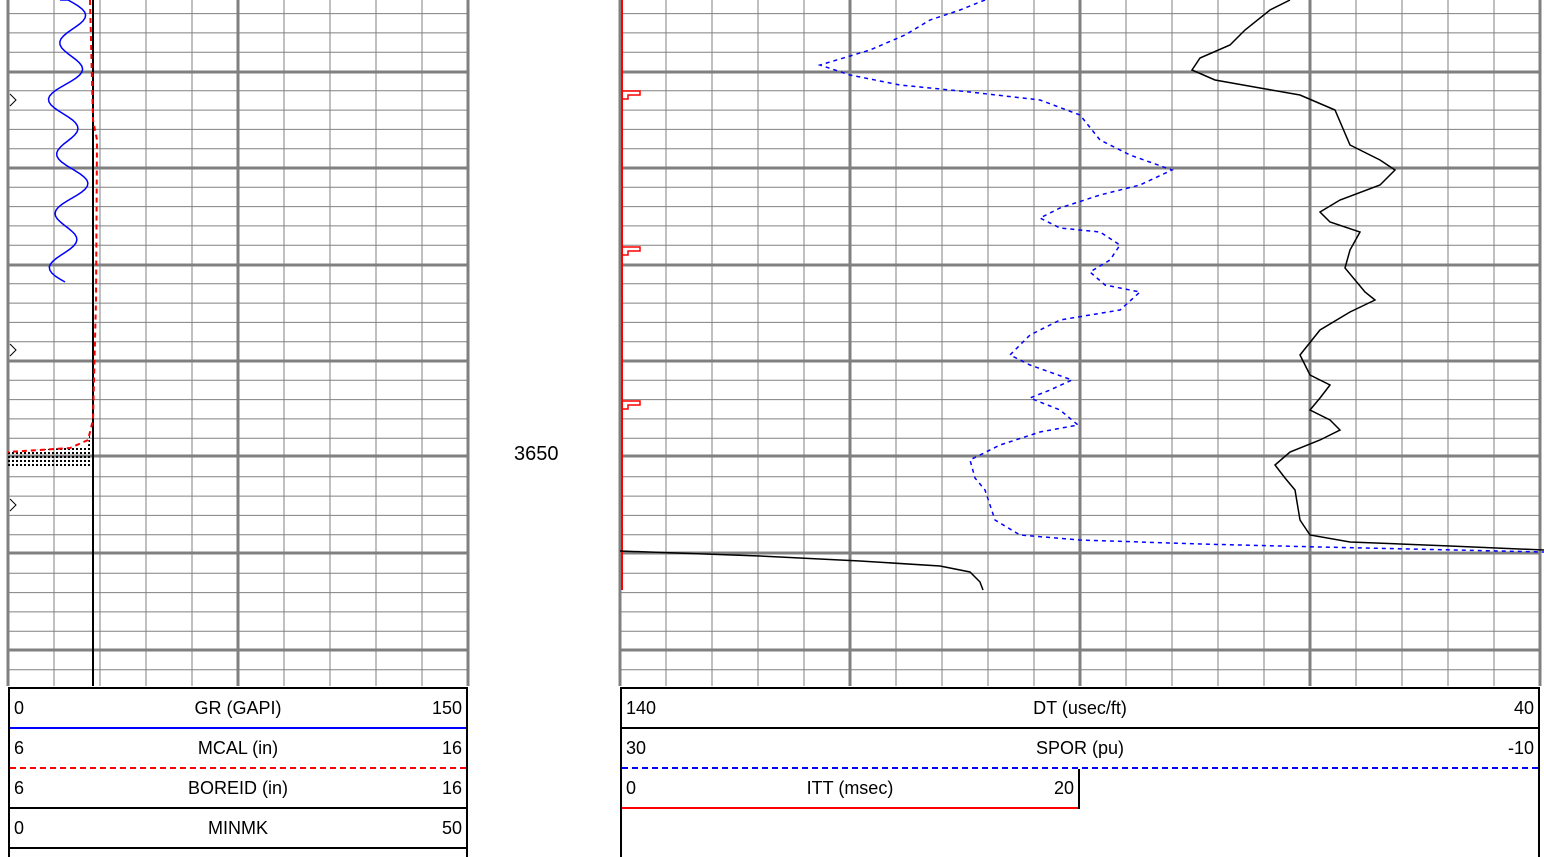 This screenshot has width=1544, height=857. I want to click on itt-min: 0, so click(631, 788).